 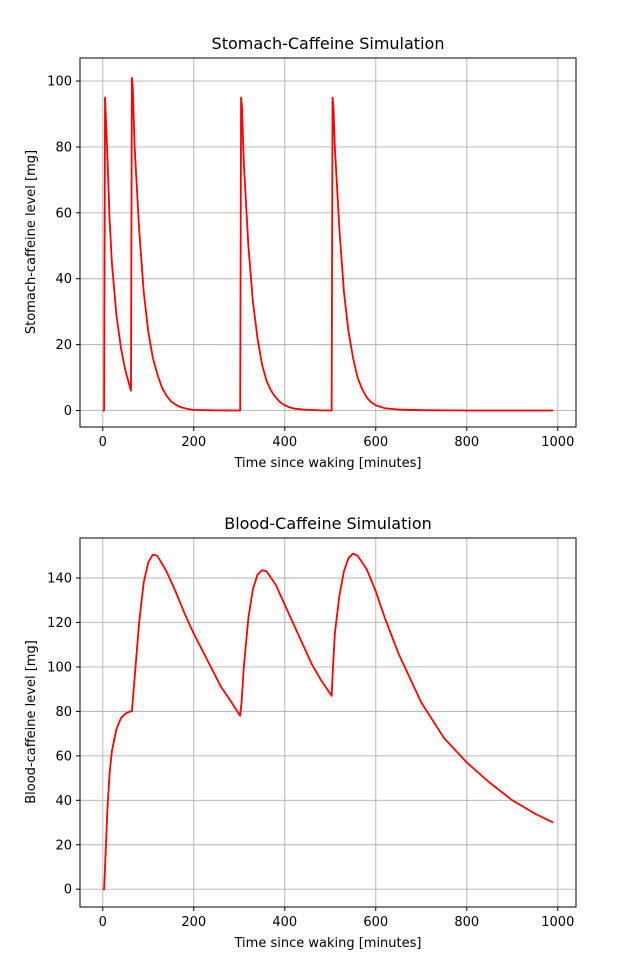 I want to click on blood-y-ticks: 0 20 40 60 80 100 120 140, so click(x=63, y=735).